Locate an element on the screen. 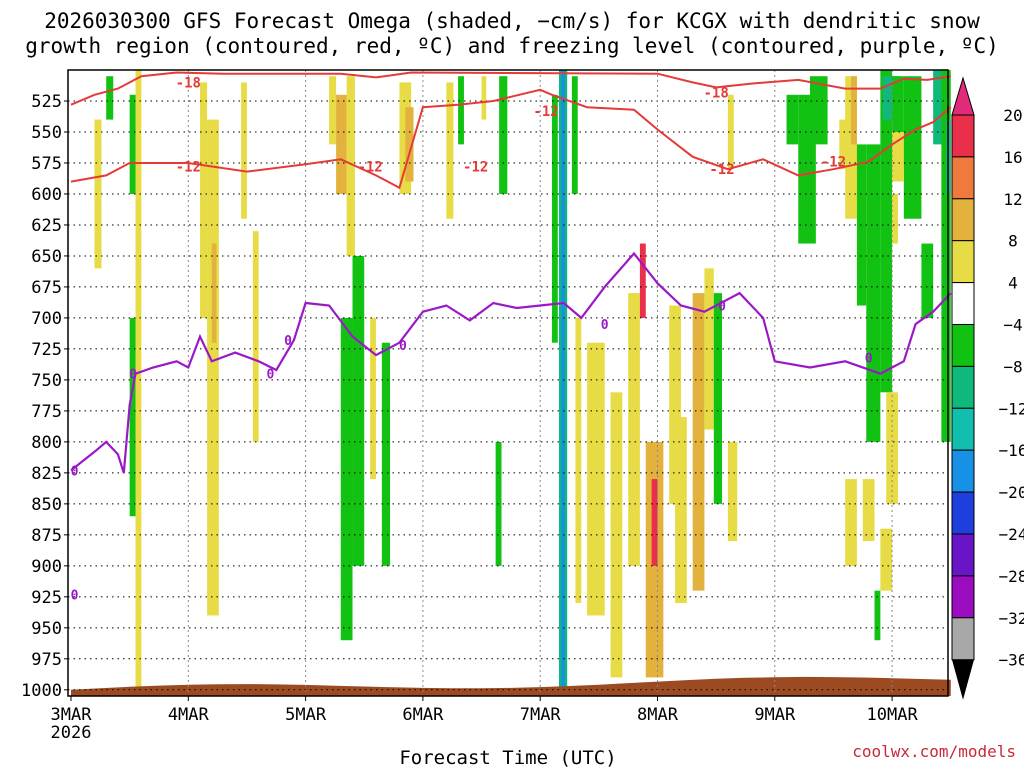  colorbar-label: −4 is located at coordinates (1012, 325).